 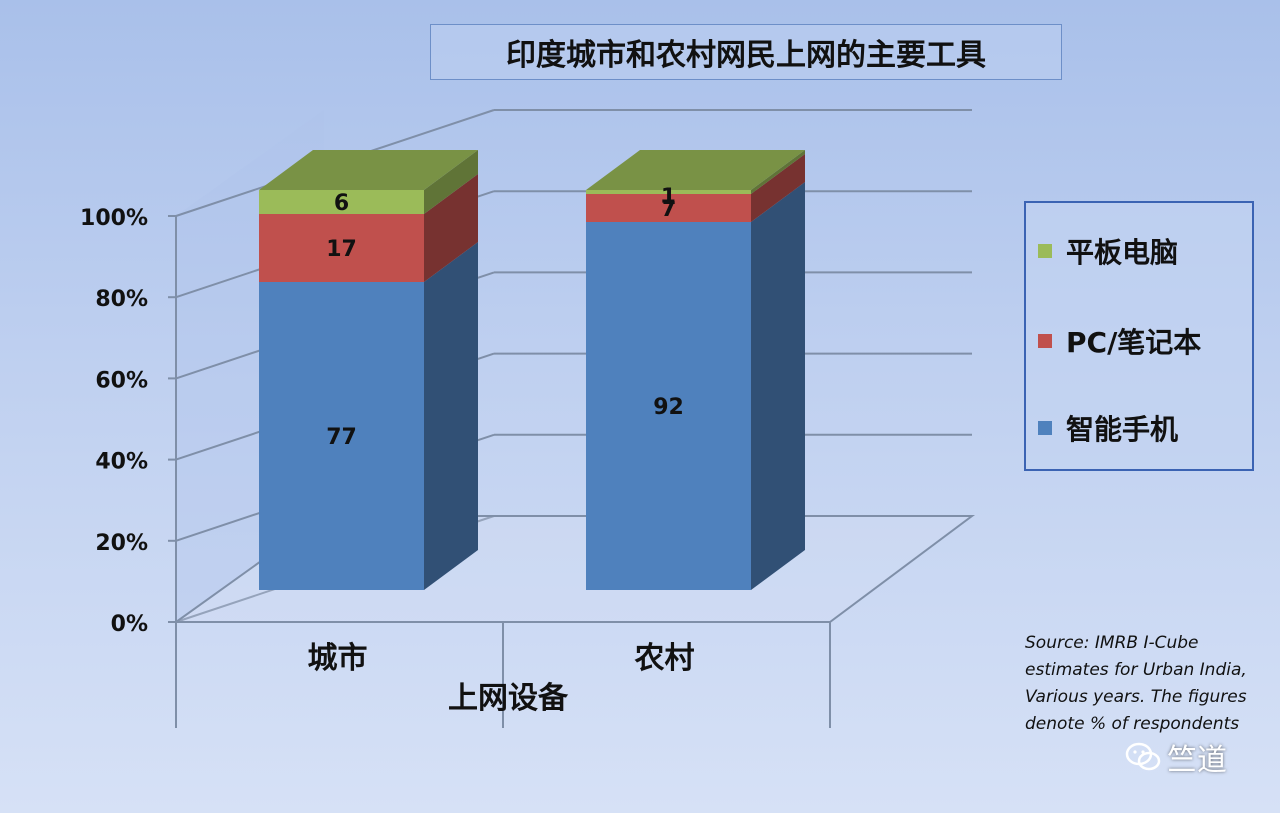 I want to click on data-label: 7, so click(x=668, y=209).